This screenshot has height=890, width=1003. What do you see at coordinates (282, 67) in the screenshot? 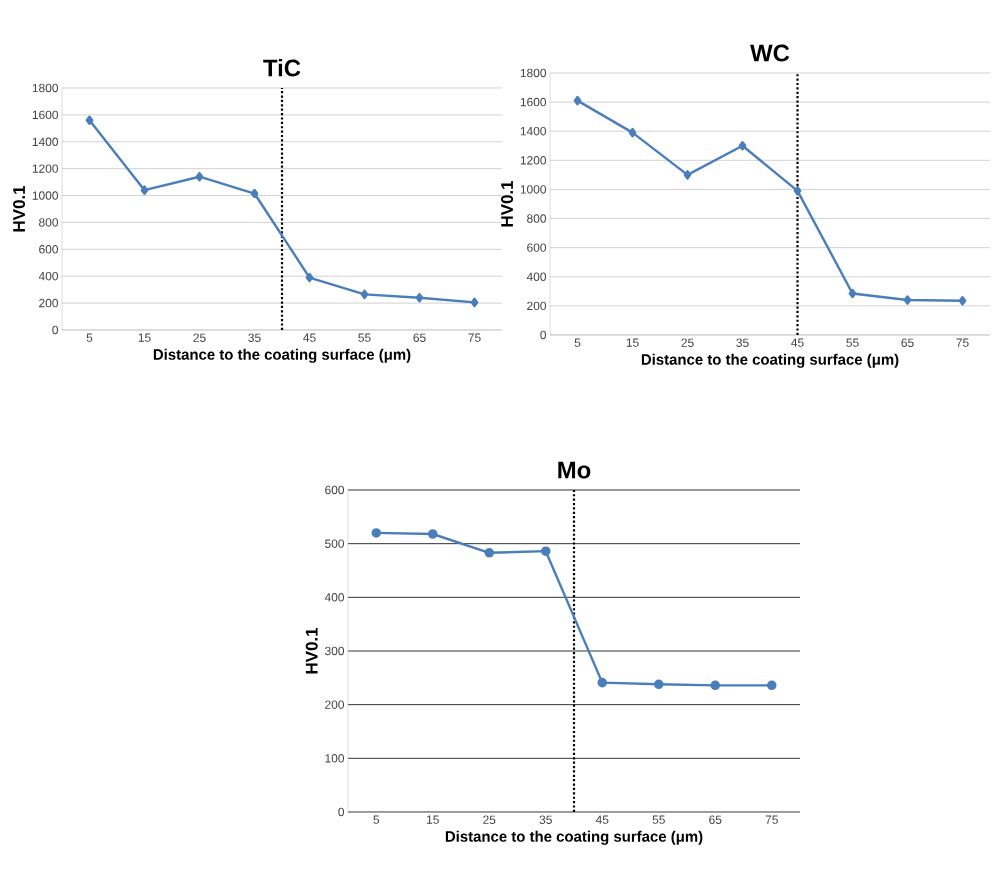
I see `chart-title: TiC` at bounding box center [282, 67].